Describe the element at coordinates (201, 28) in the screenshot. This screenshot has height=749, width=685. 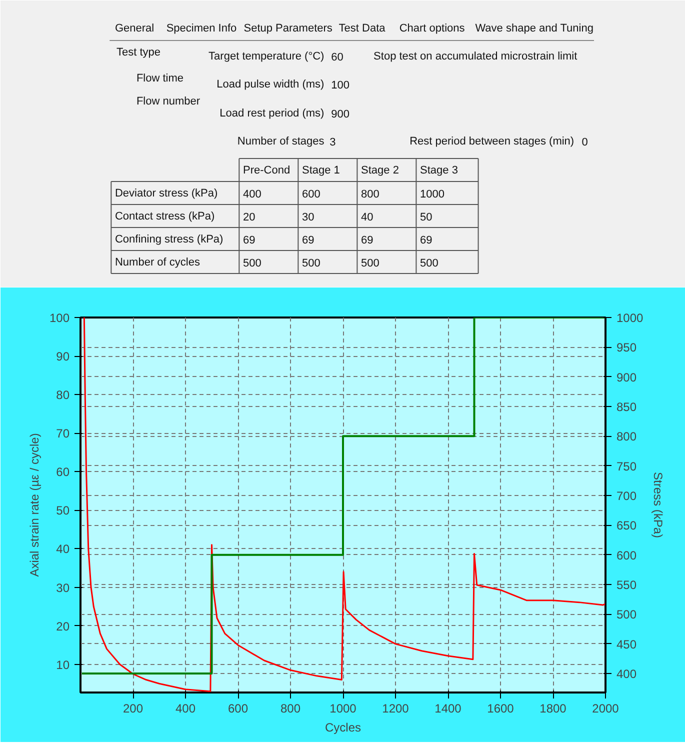
I see `text: Specimen Info` at that location.